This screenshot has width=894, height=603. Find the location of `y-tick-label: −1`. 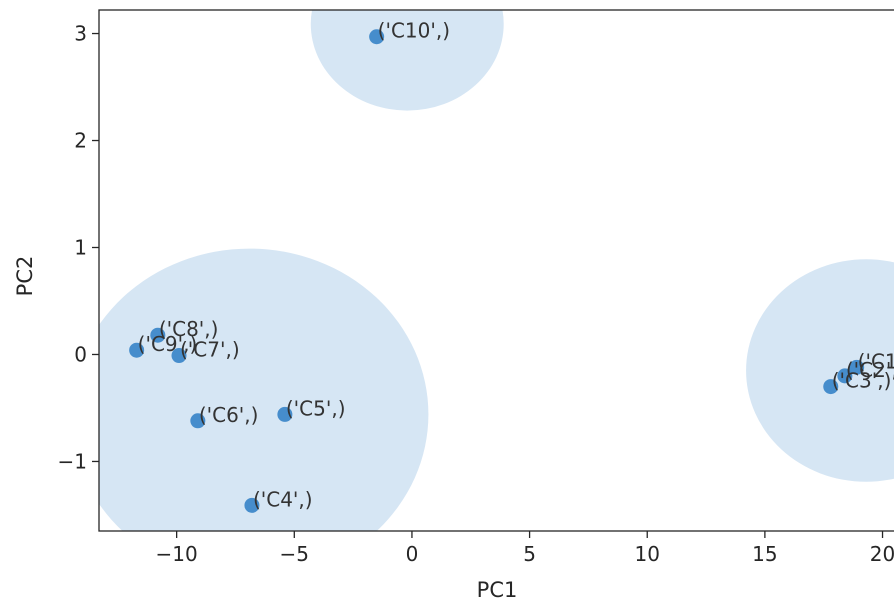

y-tick-label: −1 is located at coordinates (72, 461).